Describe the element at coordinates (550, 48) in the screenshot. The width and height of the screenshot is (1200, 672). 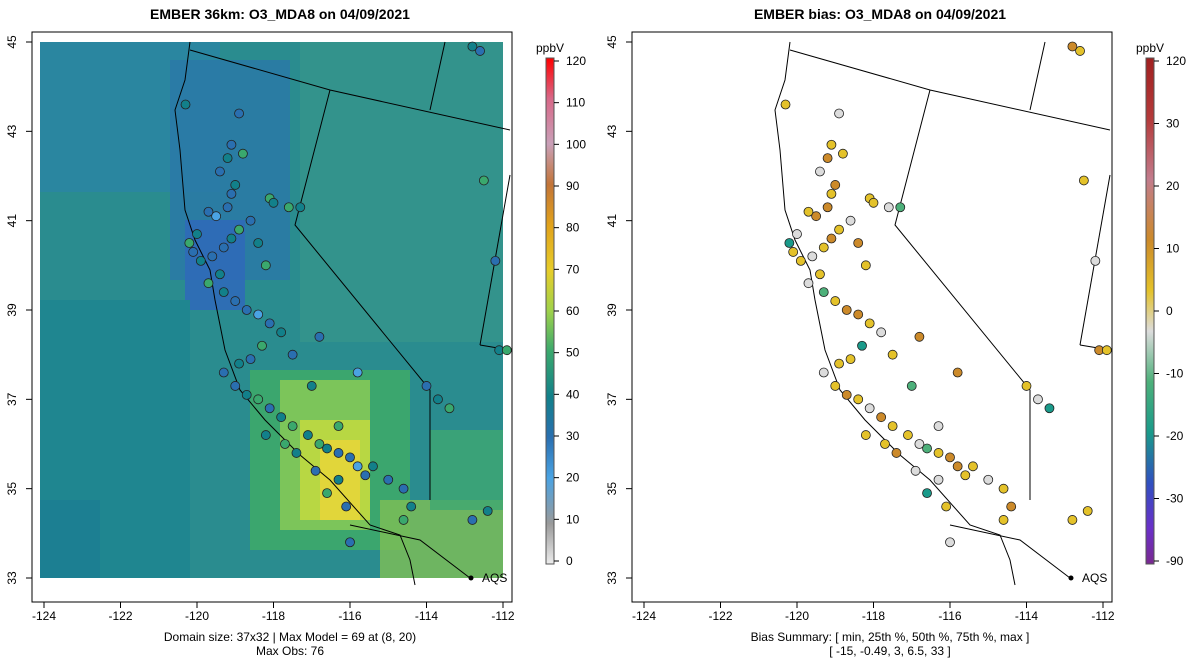
I see `left-colorbar-unit: ppbV` at that location.